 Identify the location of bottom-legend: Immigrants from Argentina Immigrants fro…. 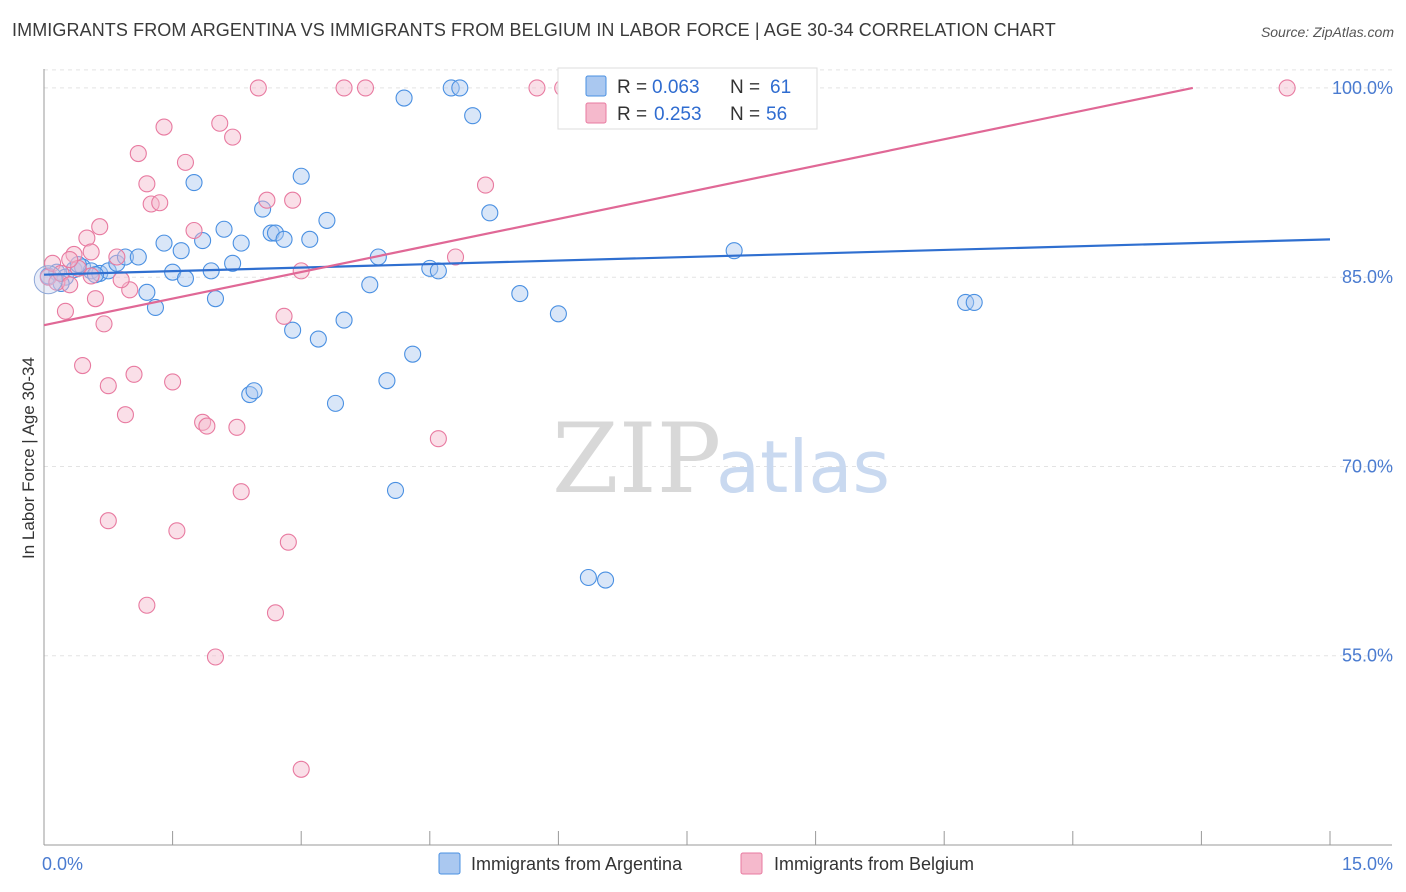
(706, 863).